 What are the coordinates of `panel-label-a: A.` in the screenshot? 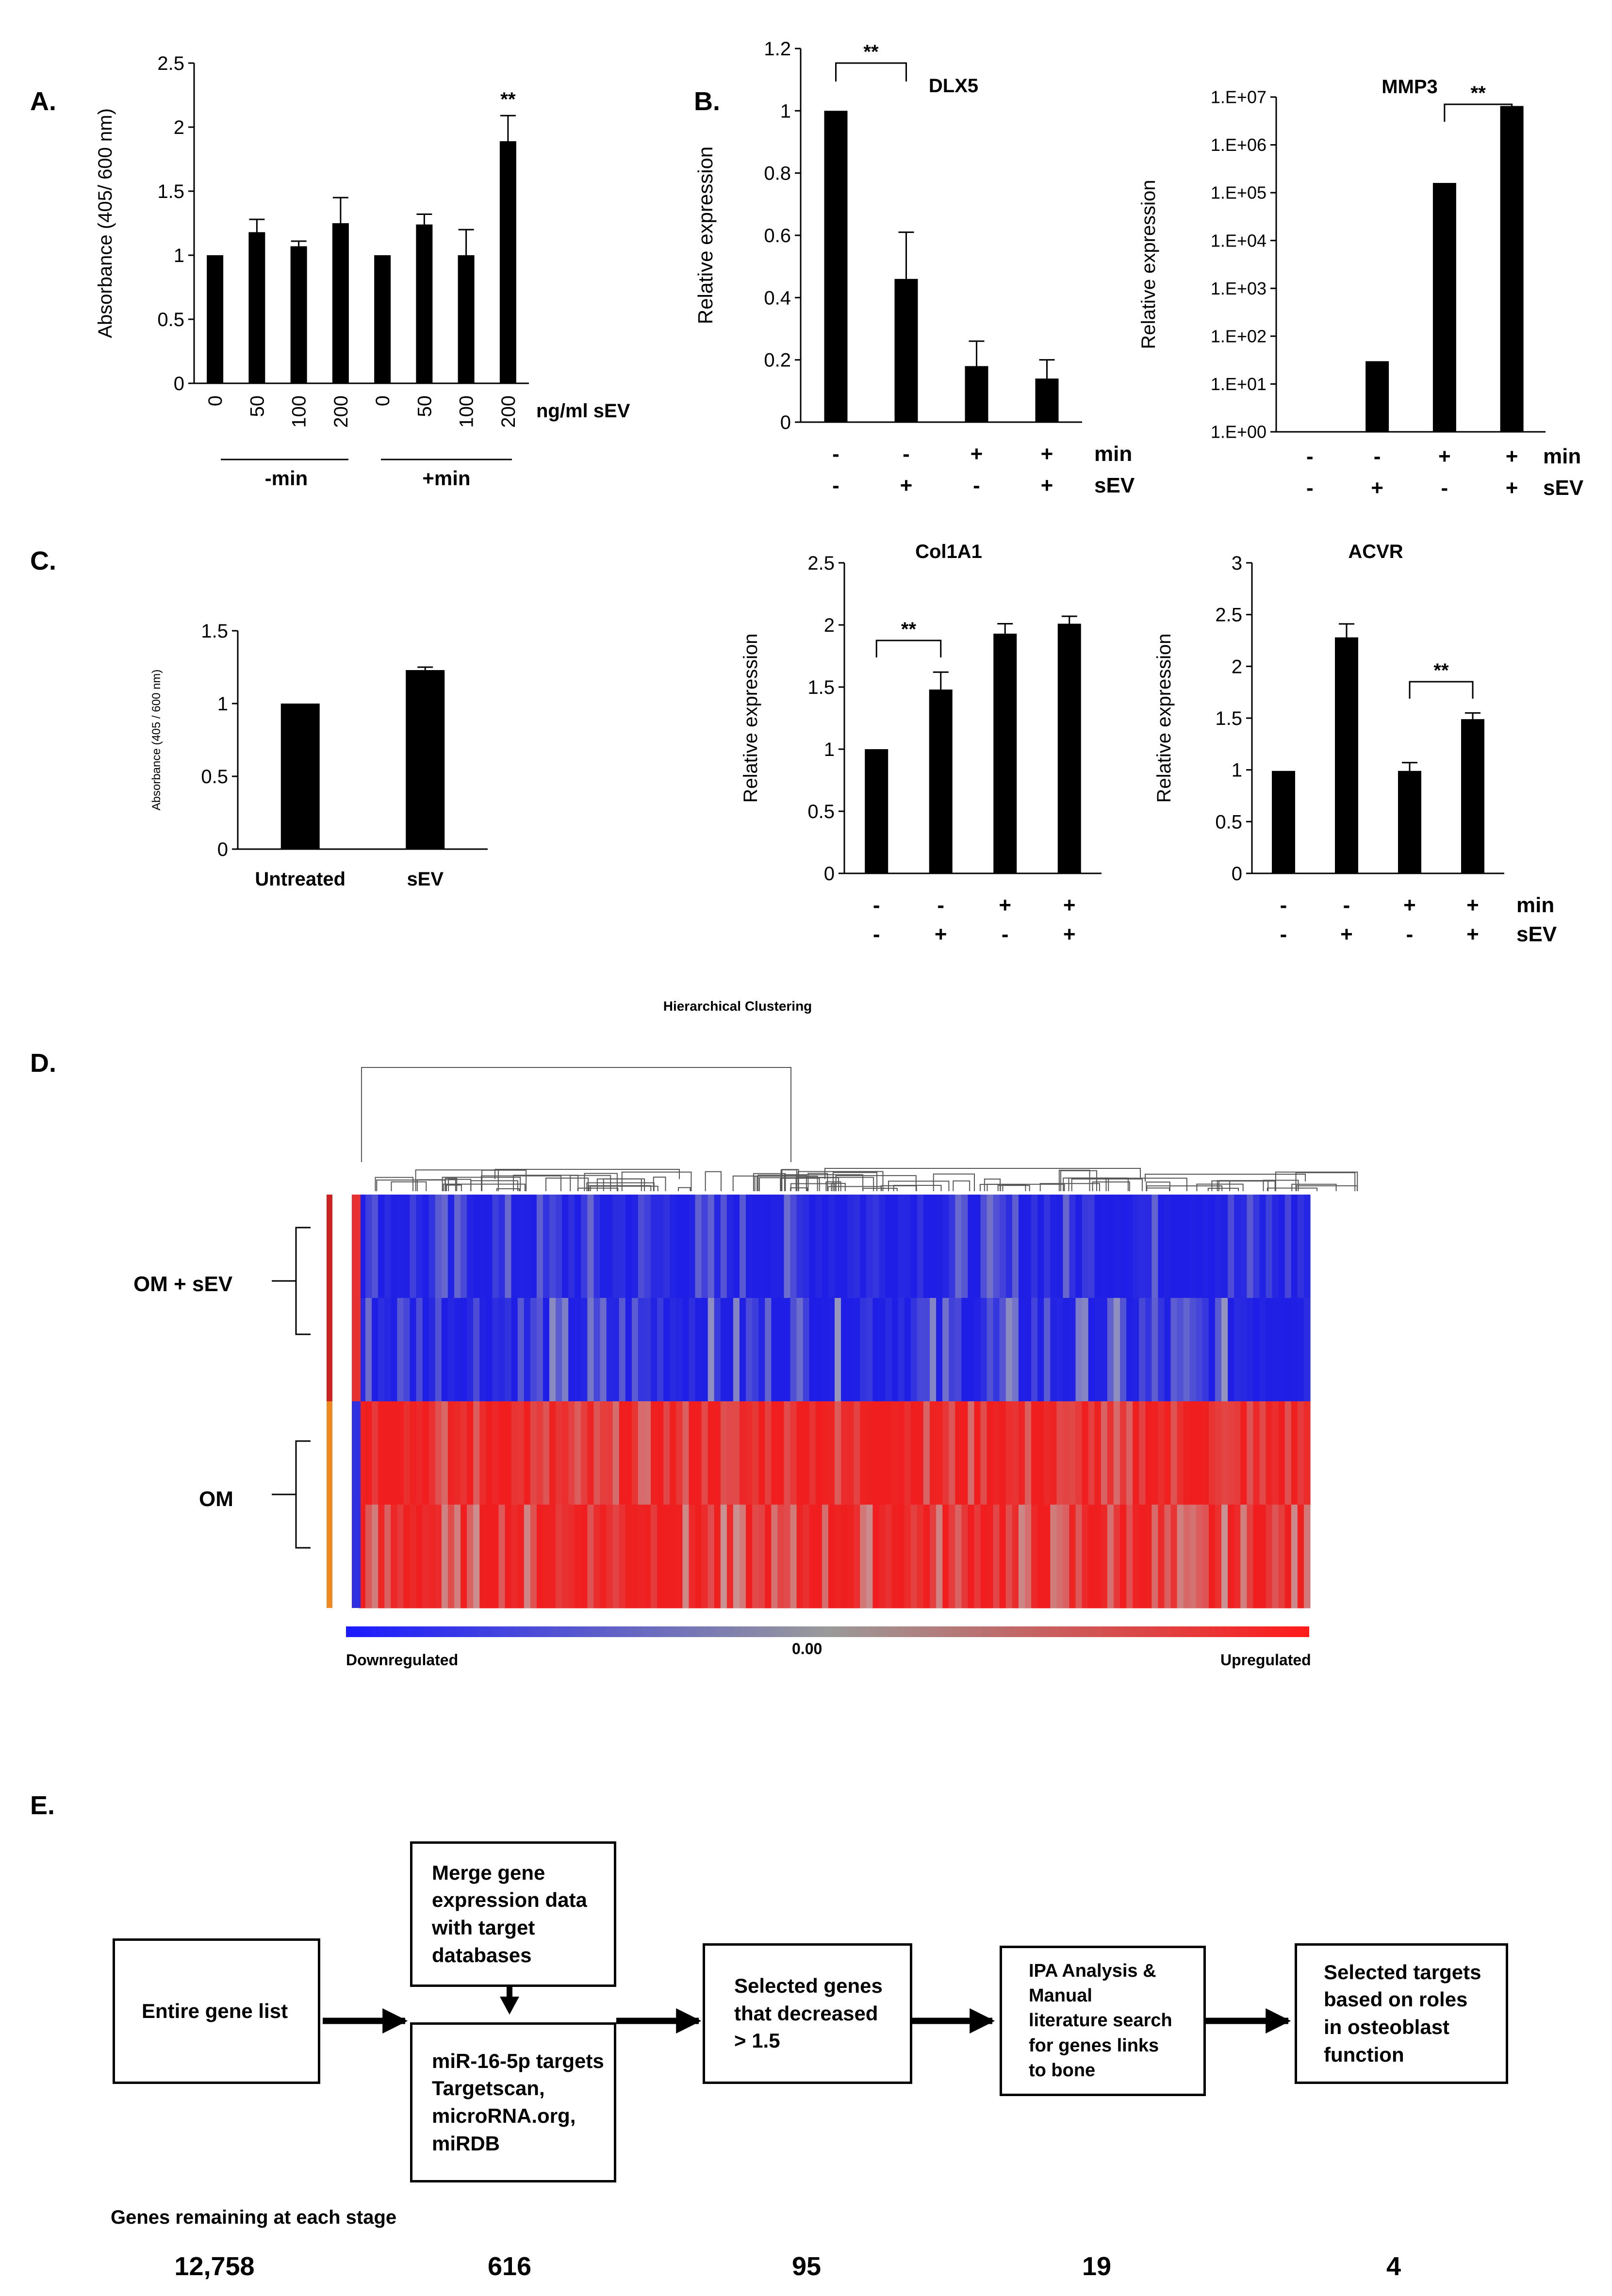 It's located at (43, 101).